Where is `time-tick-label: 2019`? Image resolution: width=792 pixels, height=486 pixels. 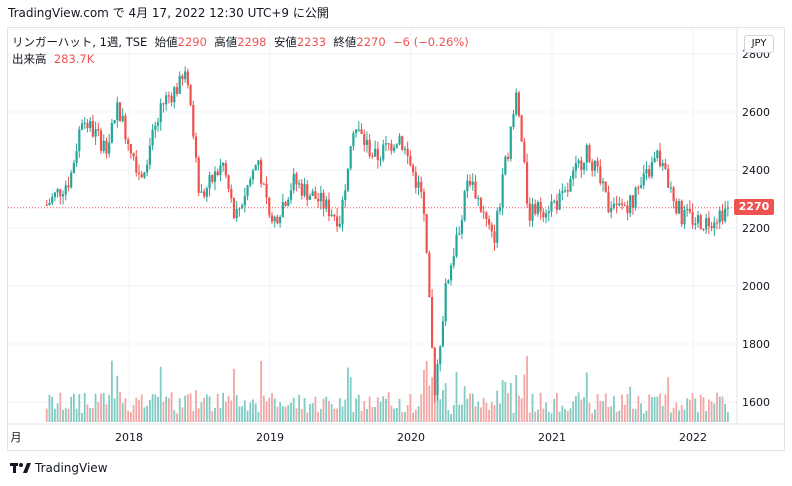
time-tick-label: 2019 is located at coordinates (270, 437).